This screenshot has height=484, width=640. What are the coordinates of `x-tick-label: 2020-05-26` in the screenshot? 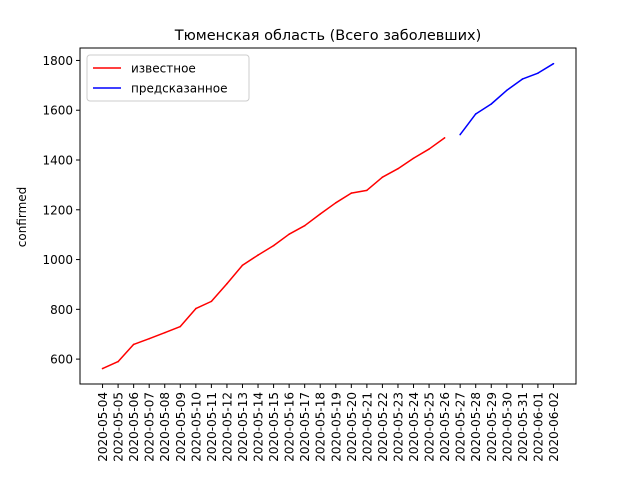 It's located at (445, 427).